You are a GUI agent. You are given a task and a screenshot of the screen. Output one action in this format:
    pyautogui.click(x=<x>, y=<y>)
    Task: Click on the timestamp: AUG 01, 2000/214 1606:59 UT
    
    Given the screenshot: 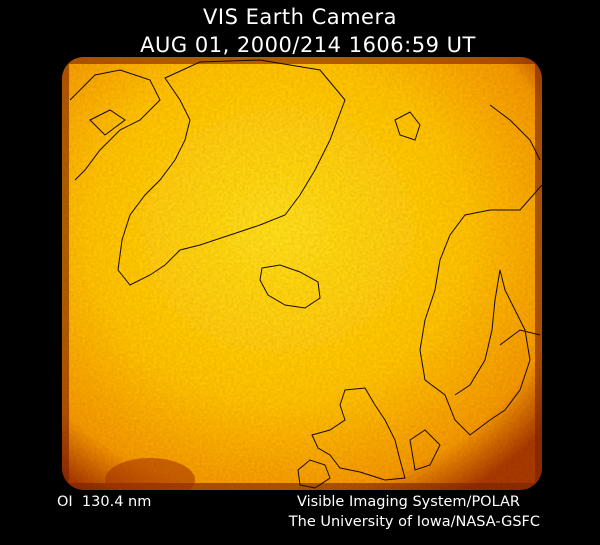 What is the action you would take?
    pyautogui.click(x=308, y=45)
    